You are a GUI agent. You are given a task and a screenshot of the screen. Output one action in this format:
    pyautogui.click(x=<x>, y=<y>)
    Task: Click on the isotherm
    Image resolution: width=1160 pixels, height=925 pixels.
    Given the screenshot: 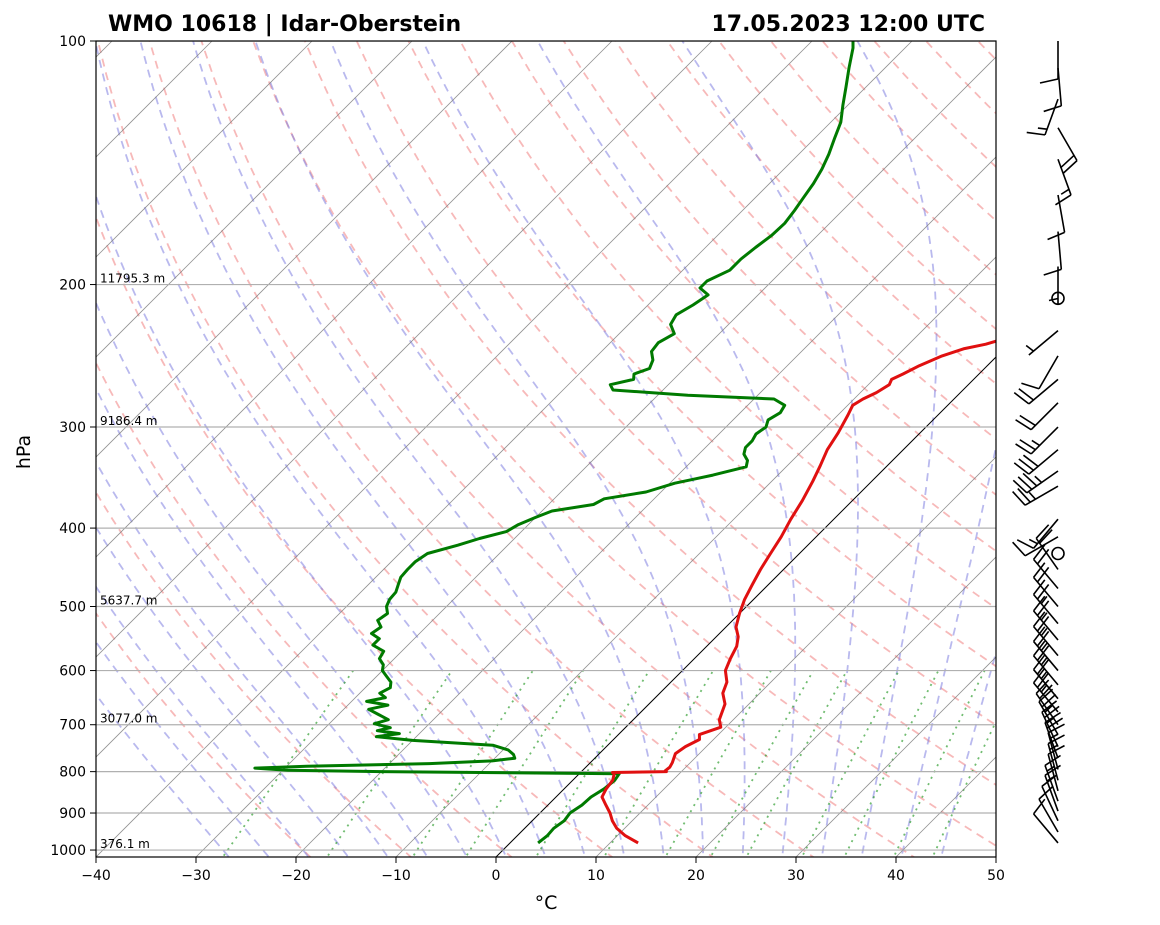 What is the action you would take?
    pyautogui.click(x=254, y=199)
    